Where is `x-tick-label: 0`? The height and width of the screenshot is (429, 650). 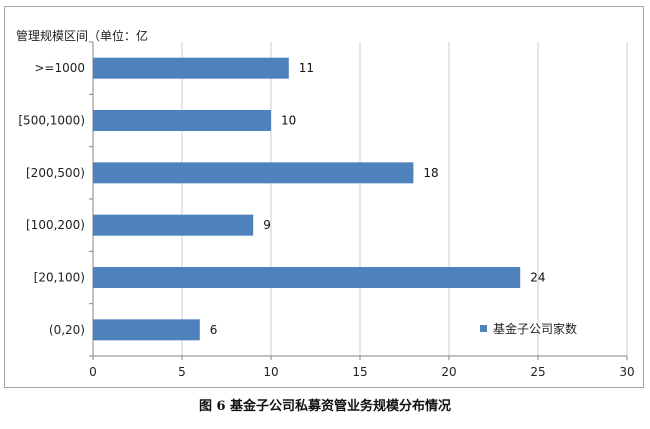 x-tick-label: 0 is located at coordinates (93, 372).